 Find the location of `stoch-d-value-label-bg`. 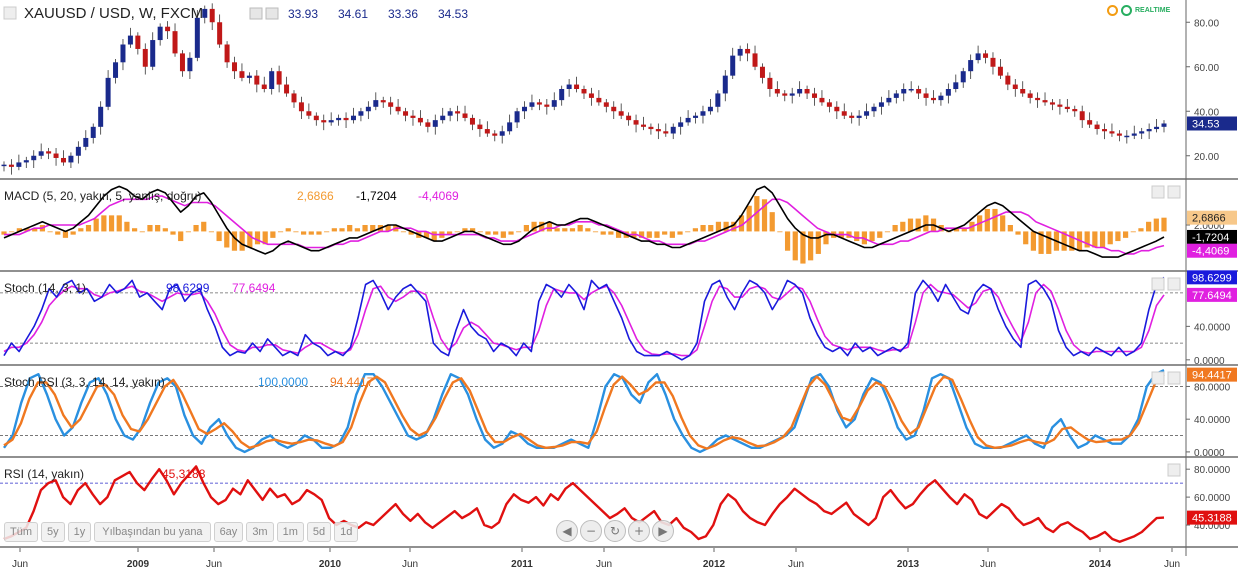

stoch-d-value-label-bg is located at coordinates (1212, 294).